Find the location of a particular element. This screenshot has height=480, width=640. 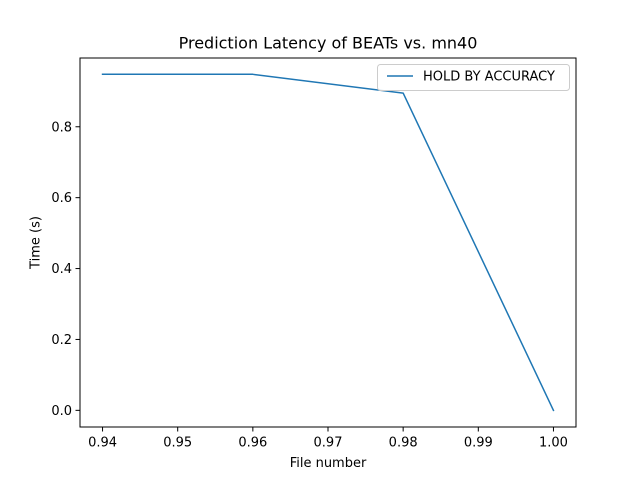

legend: HOLD BY ACCURACY is located at coordinates (473, 77).